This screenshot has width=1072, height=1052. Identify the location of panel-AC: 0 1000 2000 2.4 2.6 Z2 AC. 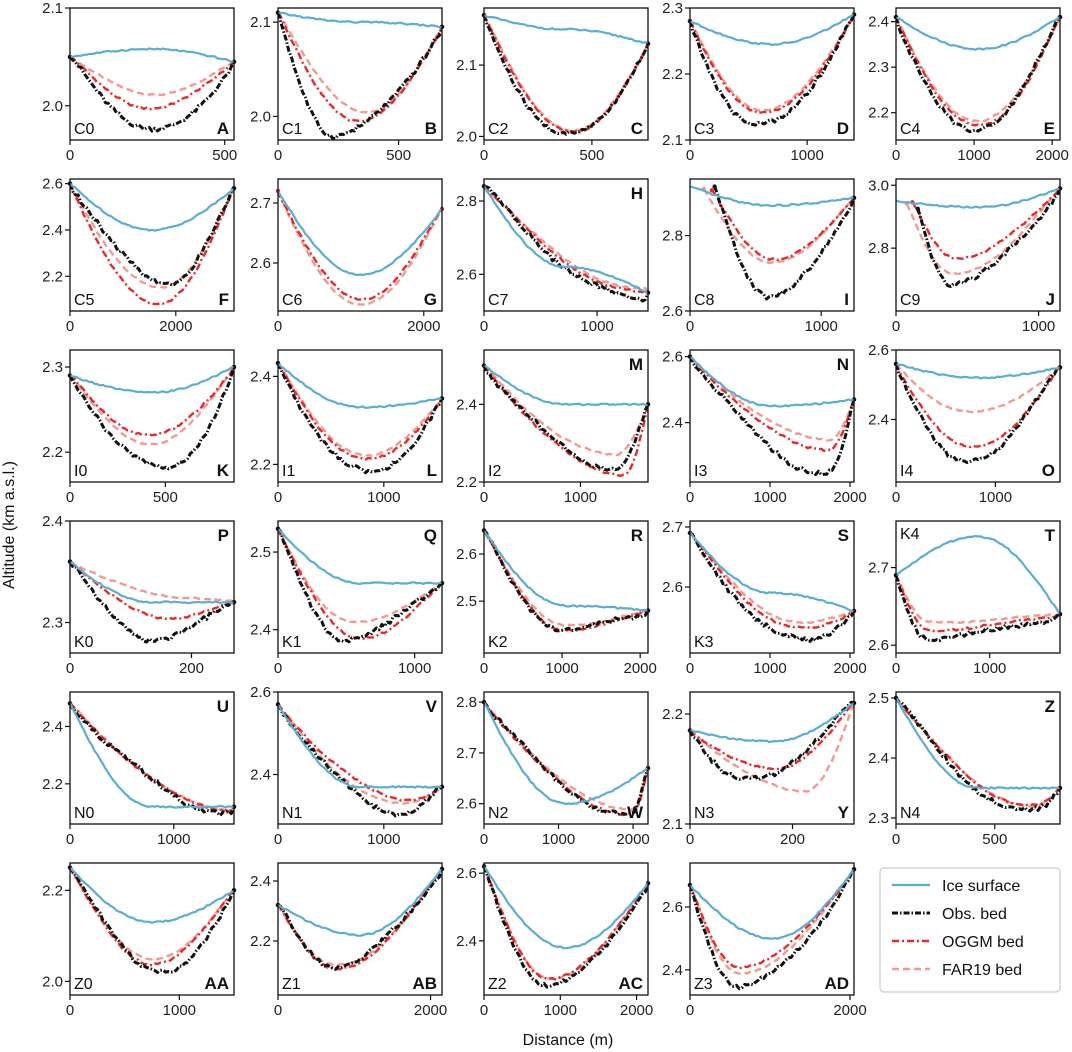
(554, 940).